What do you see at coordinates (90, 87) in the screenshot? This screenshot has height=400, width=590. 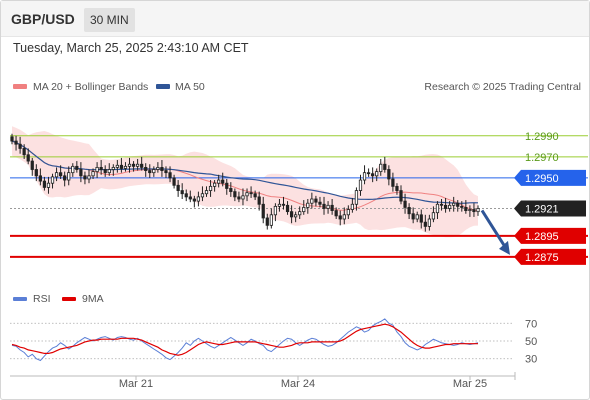 I see `legend-ma20-label: MA 20 + Bollinger Bands` at bounding box center [90, 87].